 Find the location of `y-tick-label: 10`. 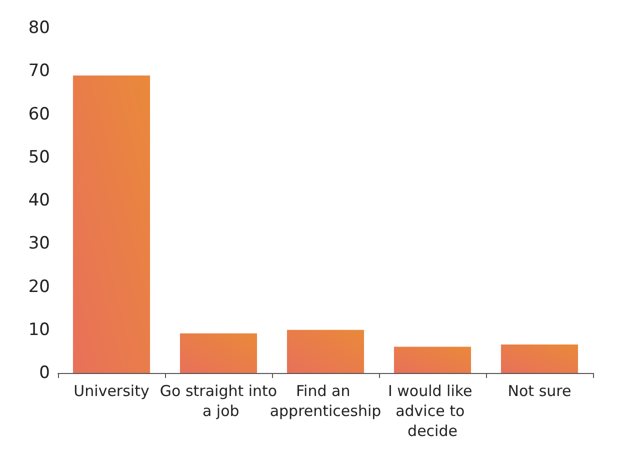

y-tick-label: 10 is located at coordinates (39, 330).